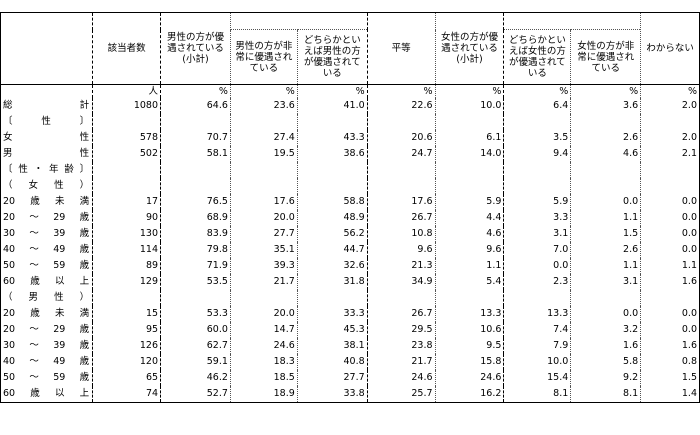 This screenshot has height=435, width=700. What do you see at coordinates (537, 218) in the screenshot?
I see `value-cell: 3.3` at bounding box center [537, 218].